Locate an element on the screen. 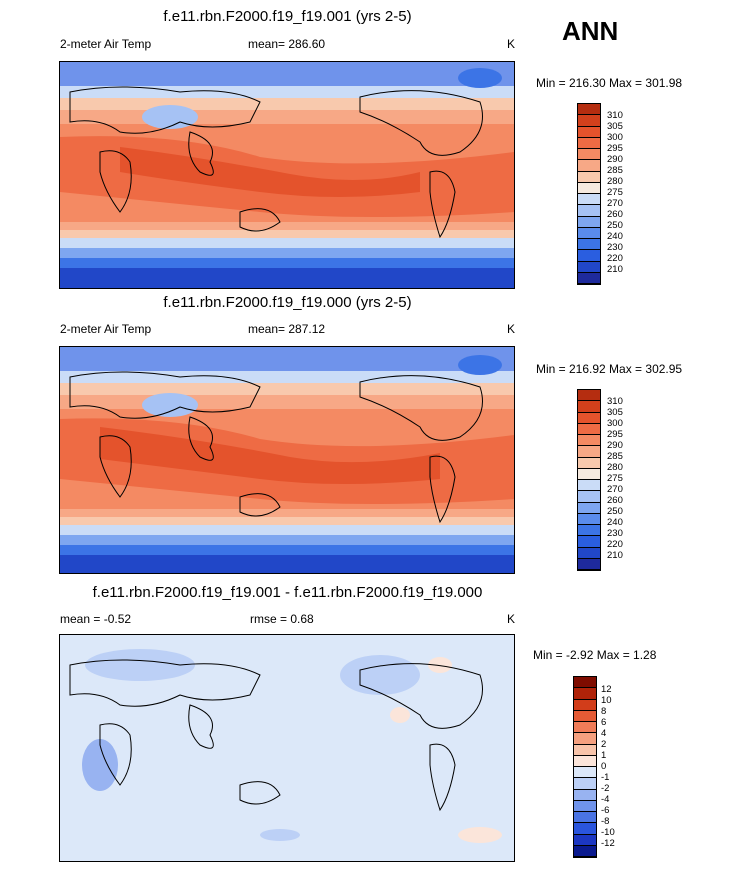 Image resolution: width=733 pixels, height=872 pixels. colorbar-tick-label: -1 is located at coordinates (605, 777).